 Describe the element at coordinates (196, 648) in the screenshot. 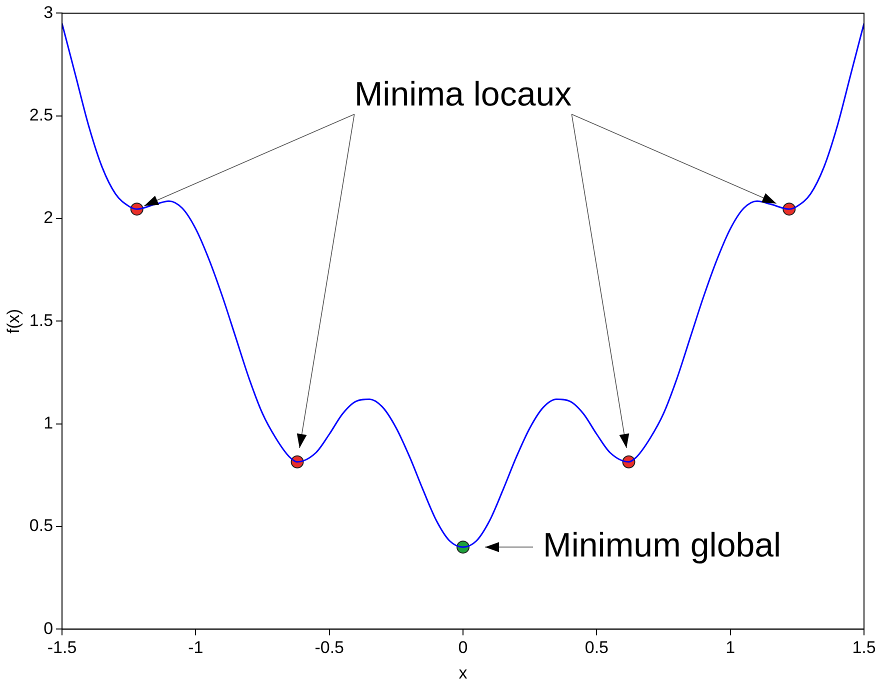

I see `x-tick-label: -1` at that location.